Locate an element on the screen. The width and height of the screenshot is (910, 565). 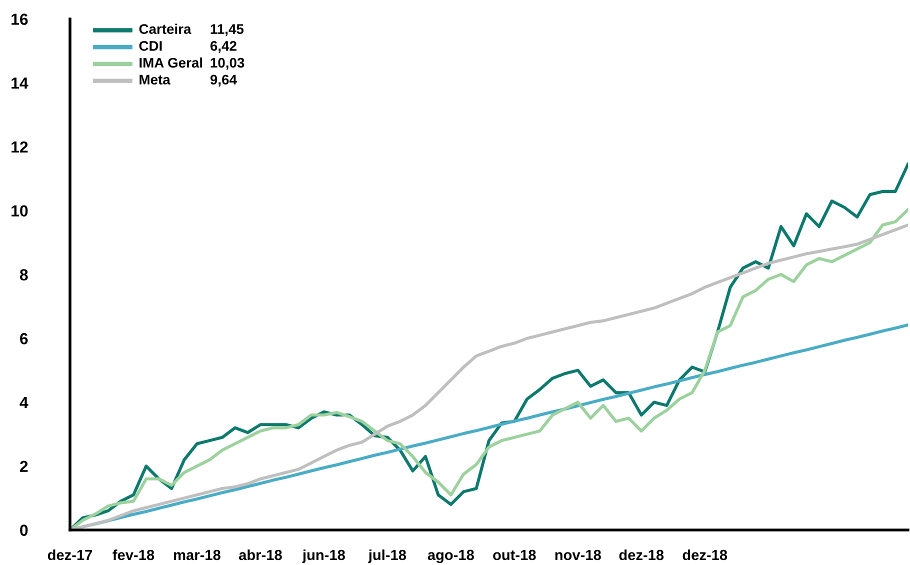
annotation: 6,42 is located at coordinates (223, 47).